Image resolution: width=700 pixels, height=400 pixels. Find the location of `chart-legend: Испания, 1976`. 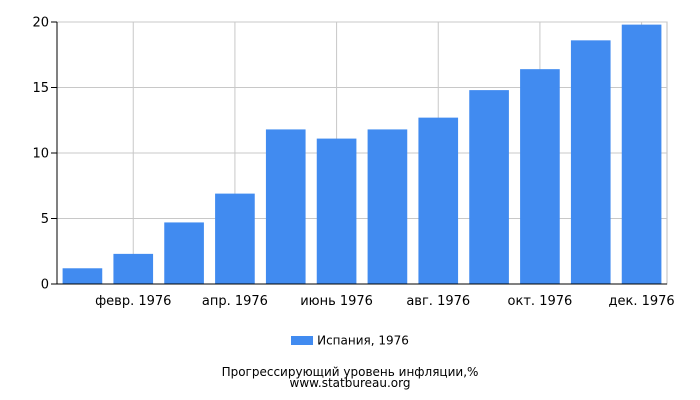

chart-legend: Испания, 1976 is located at coordinates (350, 340).